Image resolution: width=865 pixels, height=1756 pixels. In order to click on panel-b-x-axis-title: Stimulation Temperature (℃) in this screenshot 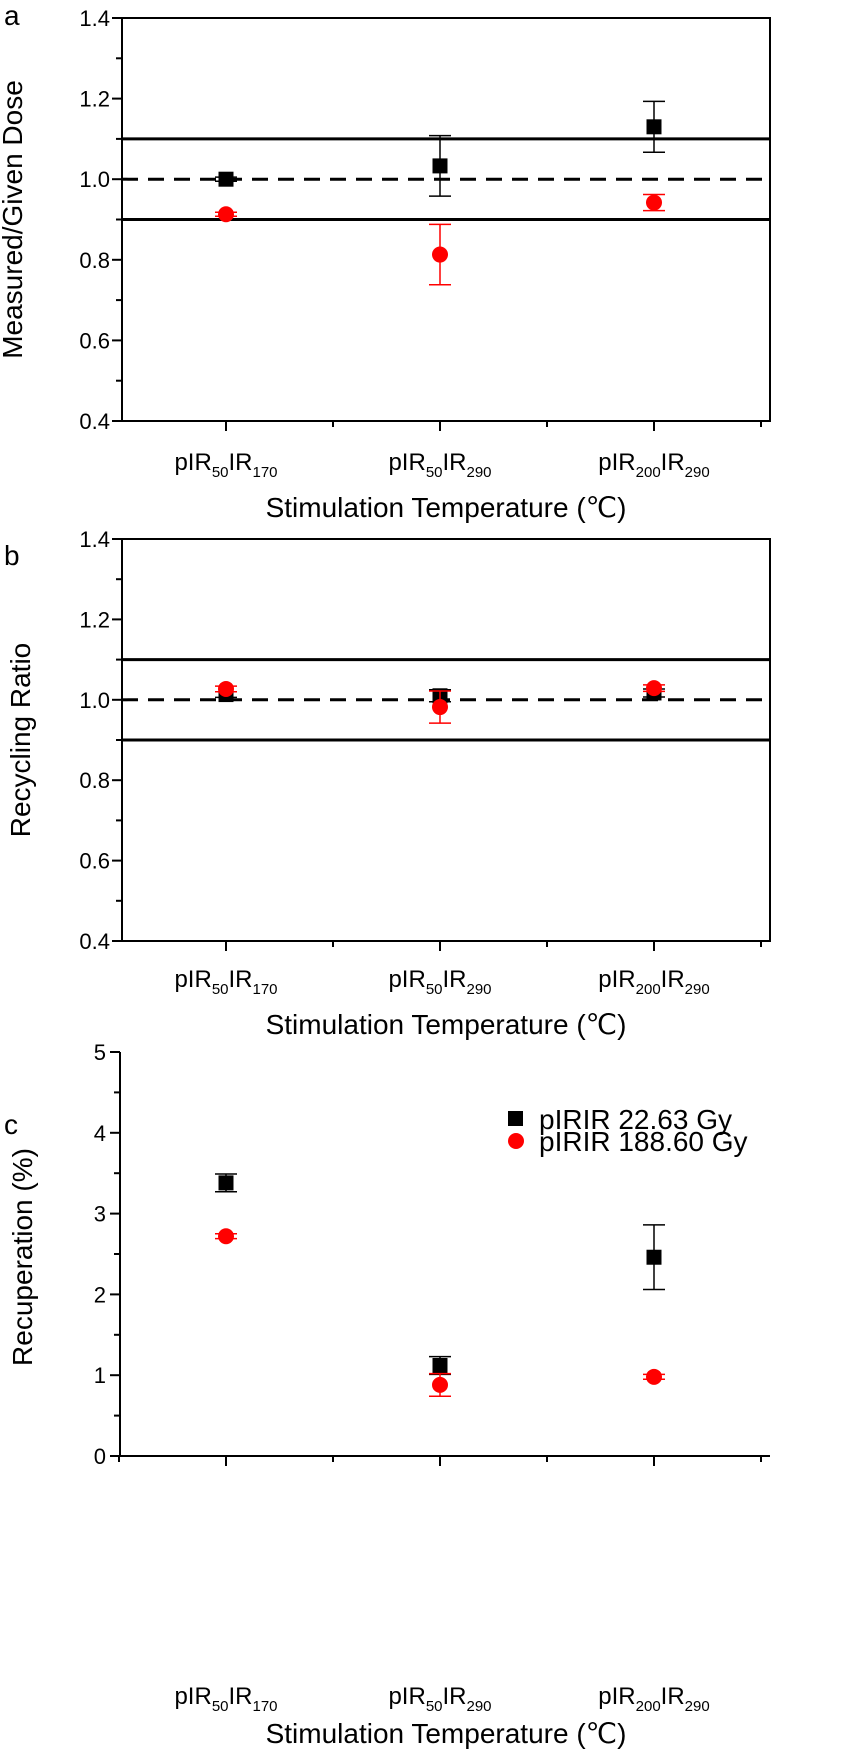, I will do `click(446, 1024)`.